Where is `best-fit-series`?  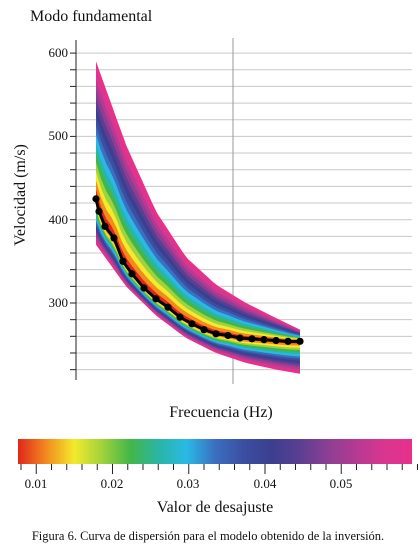 best-fit-series is located at coordinates (198, 270).